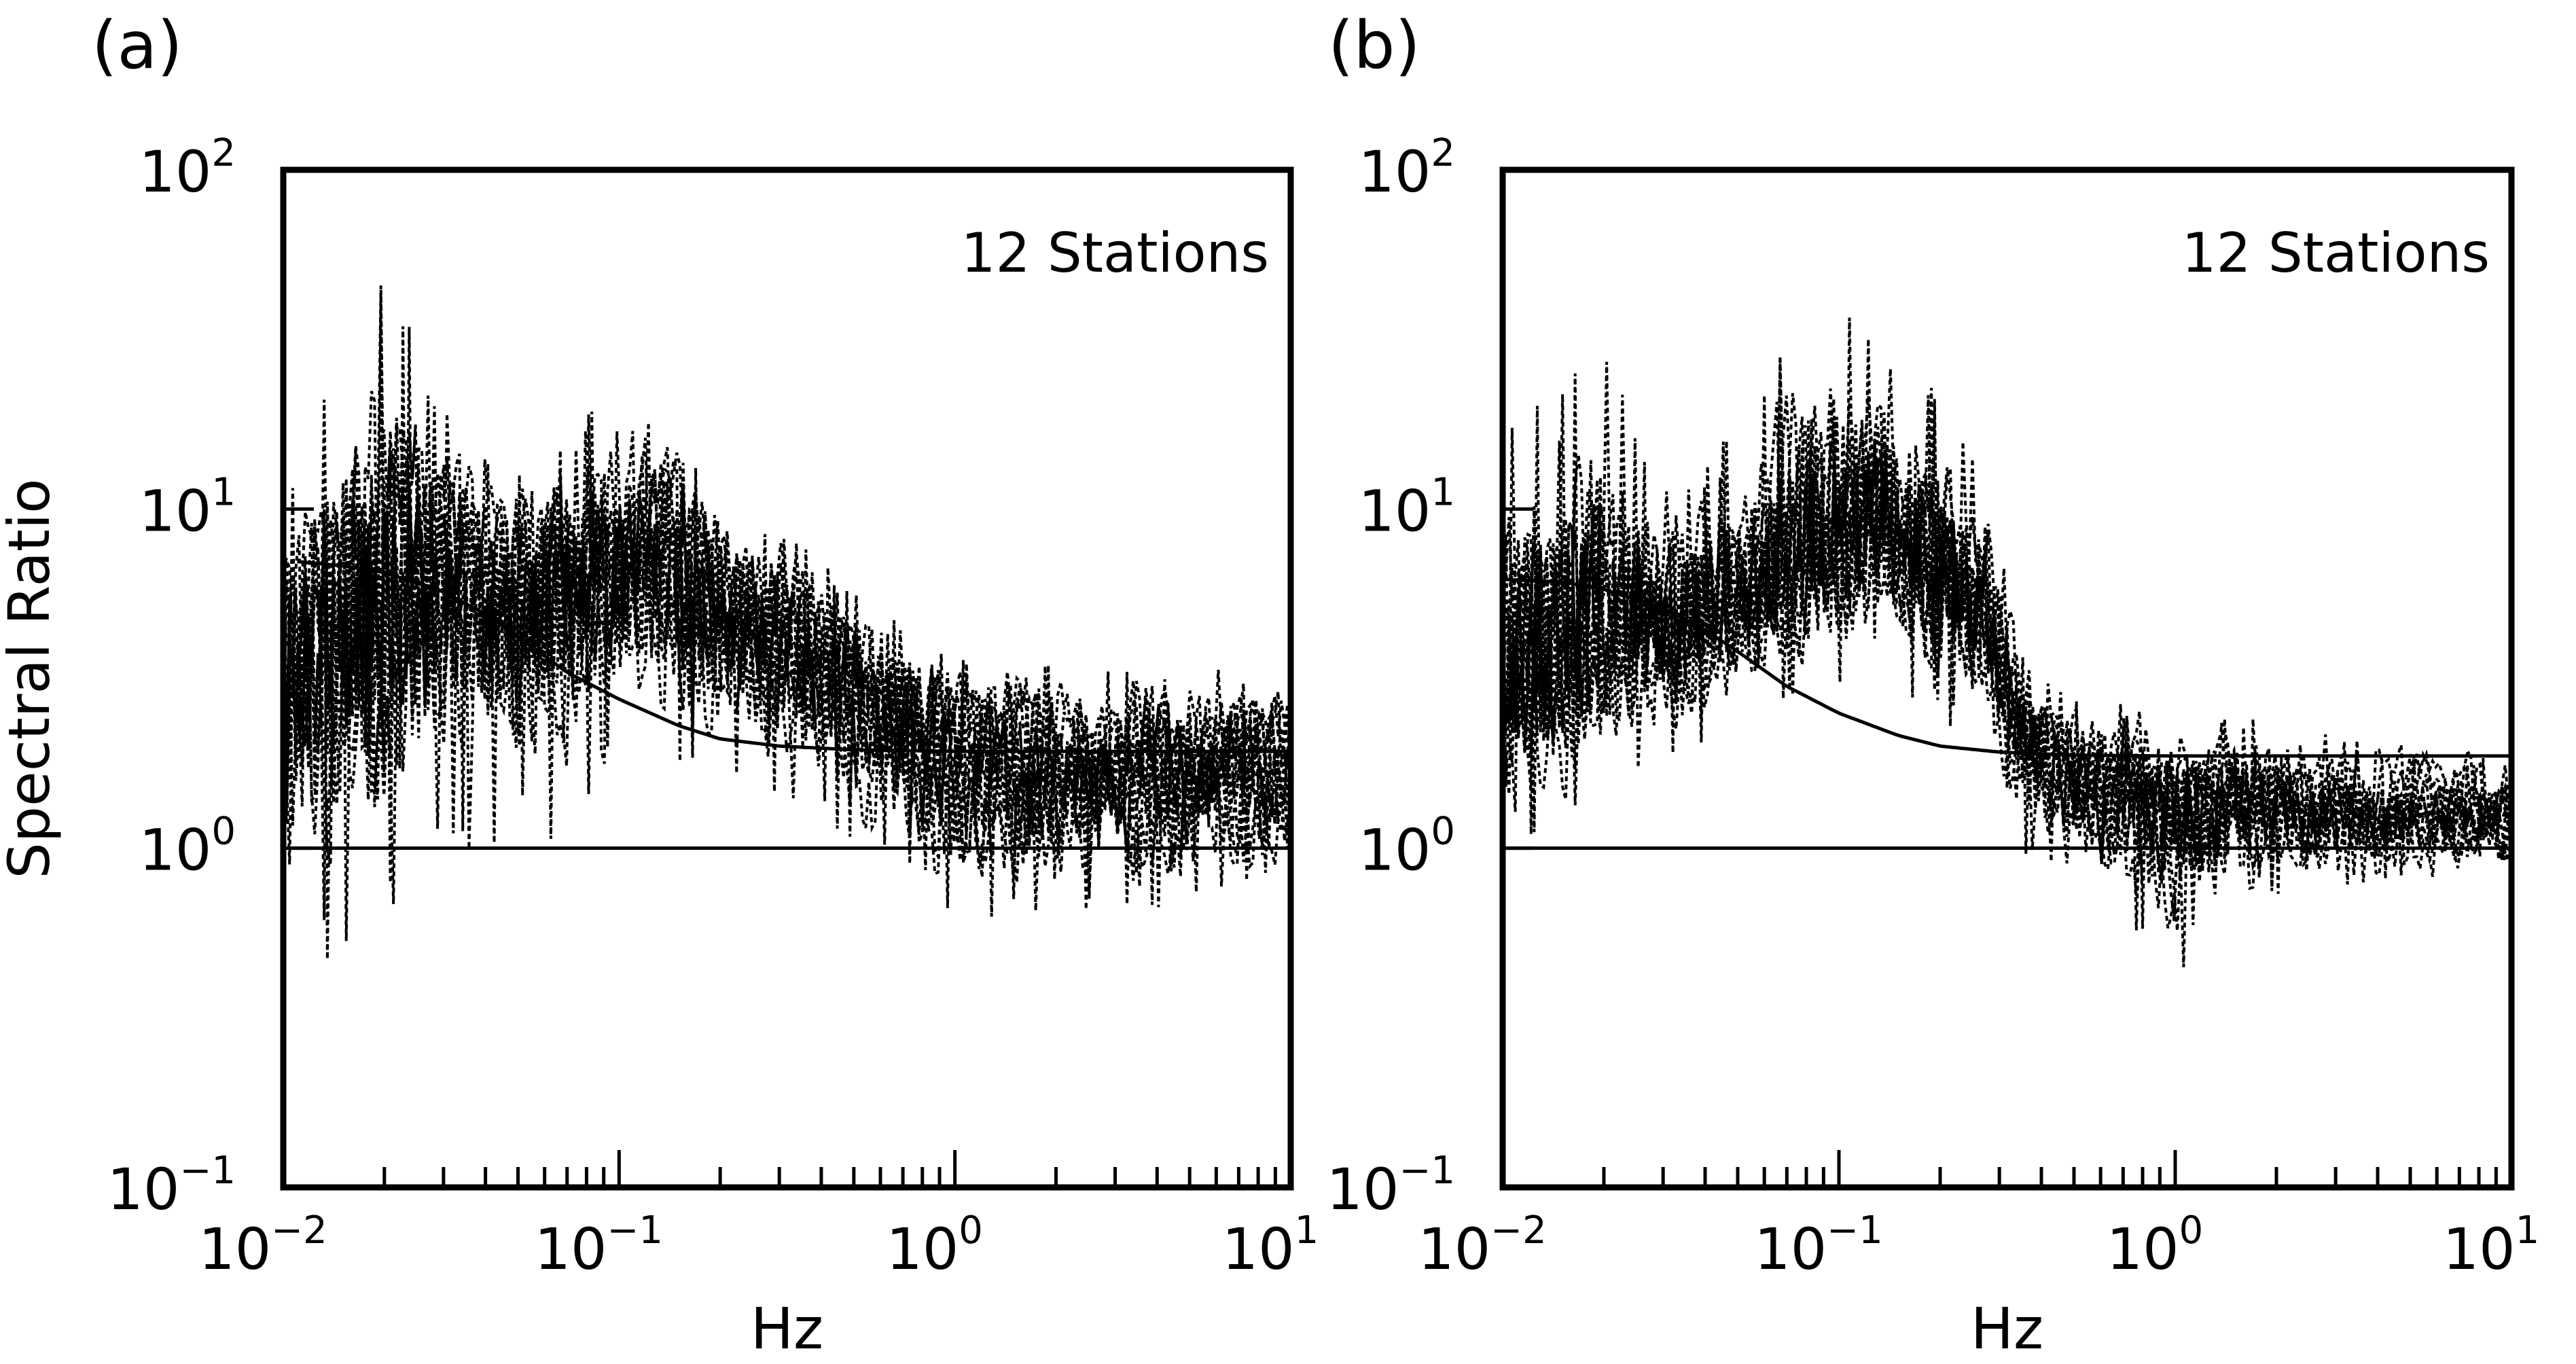 The image size is (2576, 1364). What do you see at coordinates (137, 45) in the screenshot?
I see `panel-label: (a)` at bounding box center [137, 45].